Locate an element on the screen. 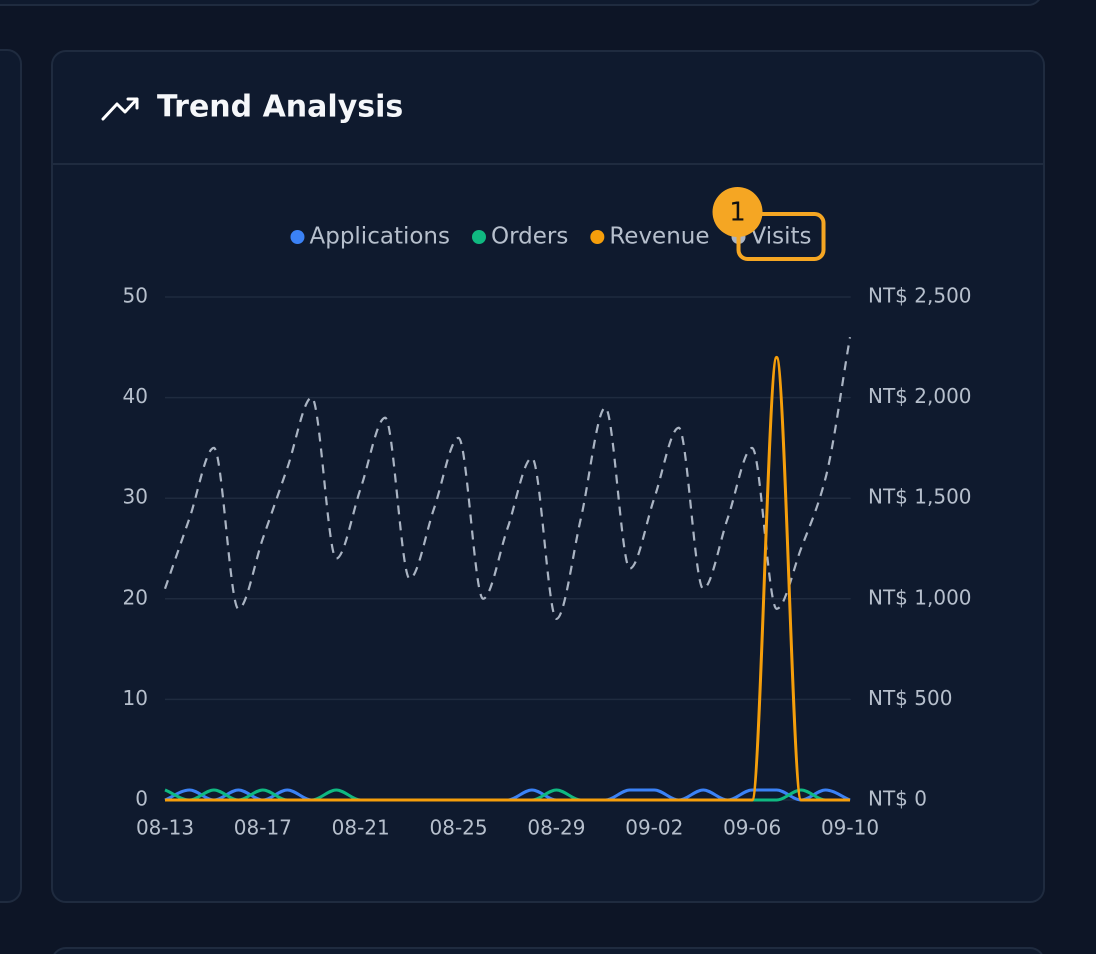  card-title: Trend Analysis is located at coordinates (280, 107).